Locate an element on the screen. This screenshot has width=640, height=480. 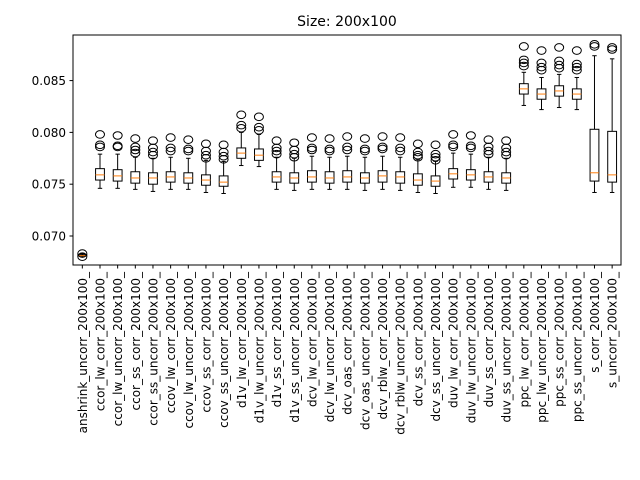
x-tick-label: ppc_ss_corr_200x100_ is located at coordinates (560, 339).